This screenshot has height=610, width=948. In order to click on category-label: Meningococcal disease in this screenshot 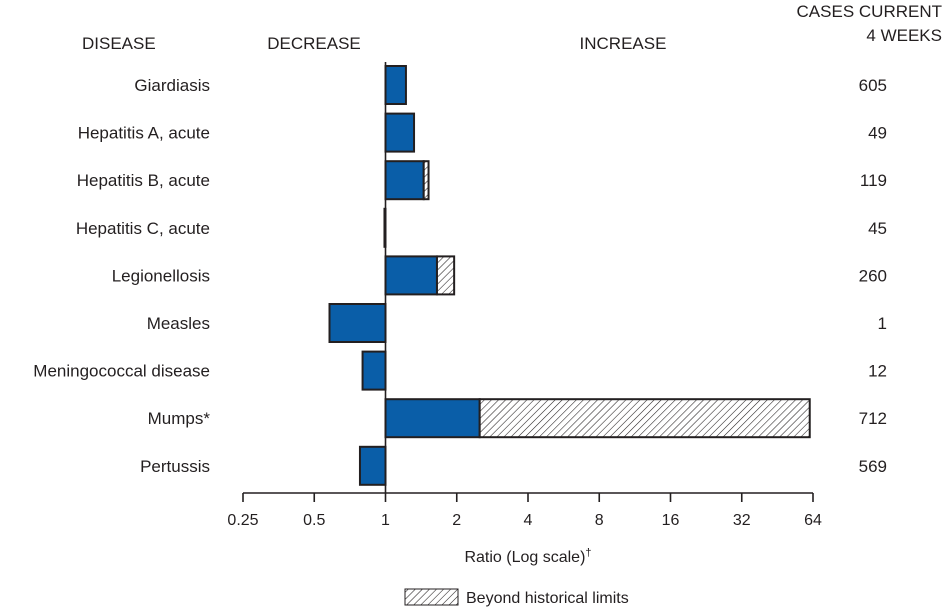, I will do `click(121, 371)`.